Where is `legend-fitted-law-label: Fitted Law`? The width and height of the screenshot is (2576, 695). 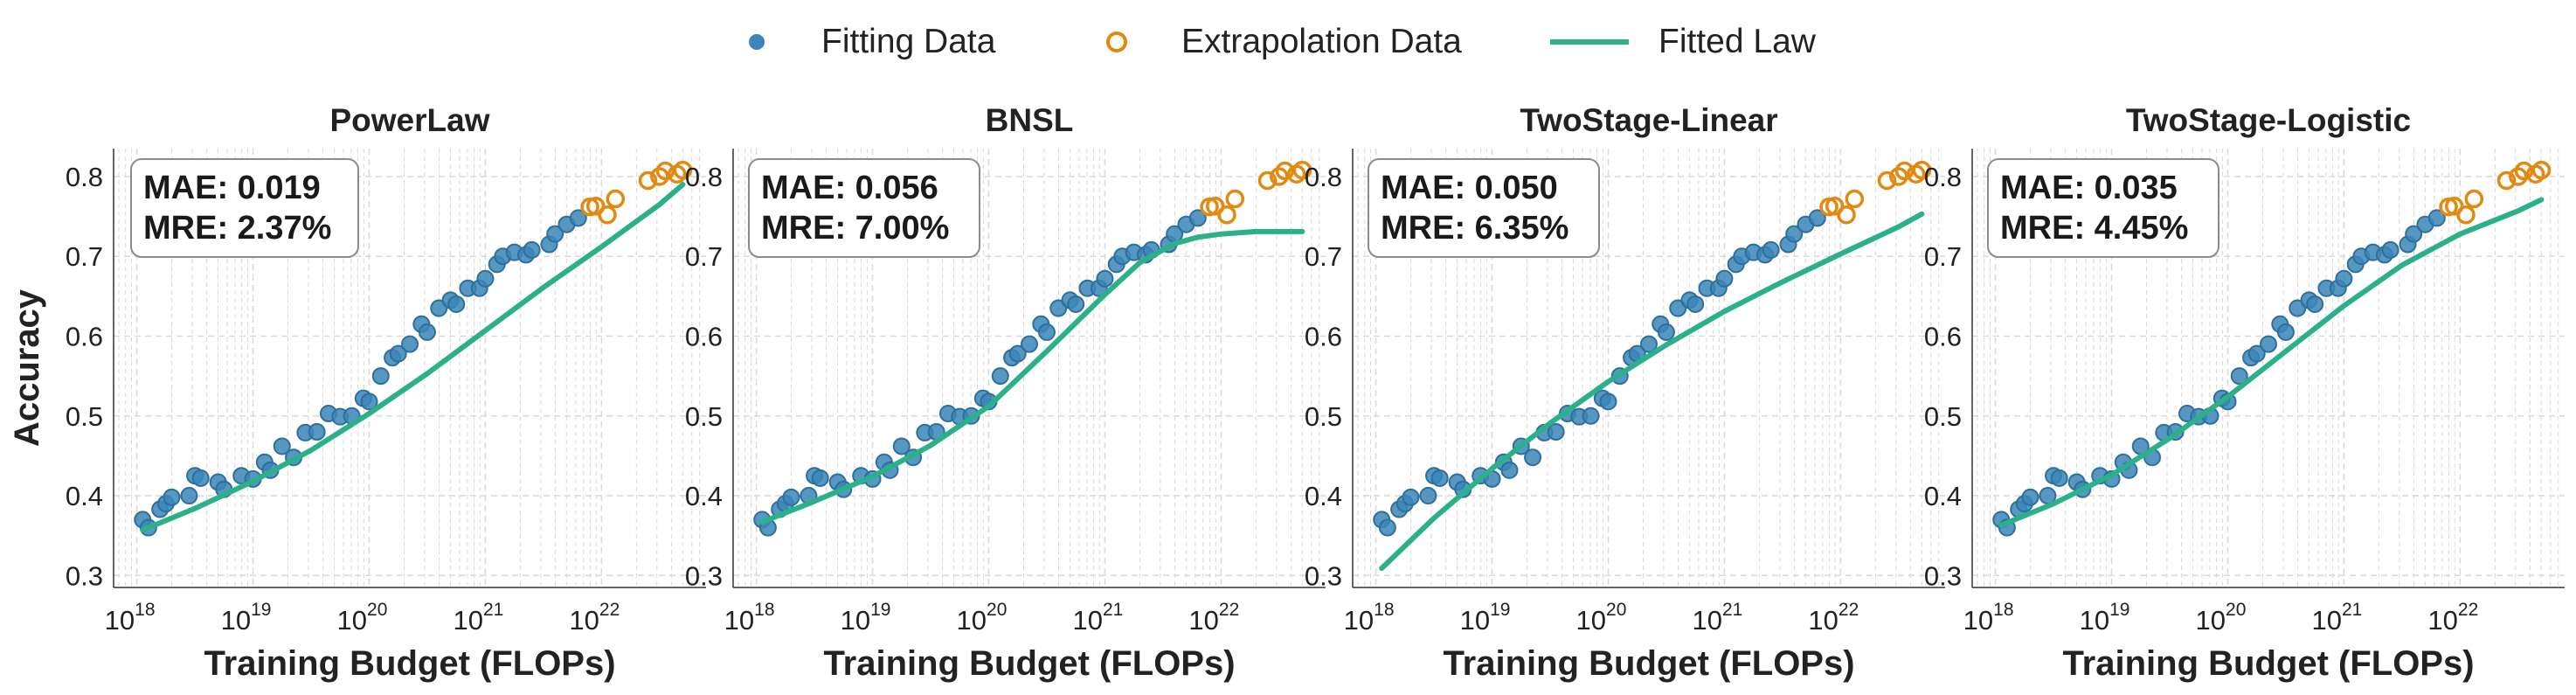
legend-fitted-law-label: Fitted Law is located at coordinates (1737, 41).